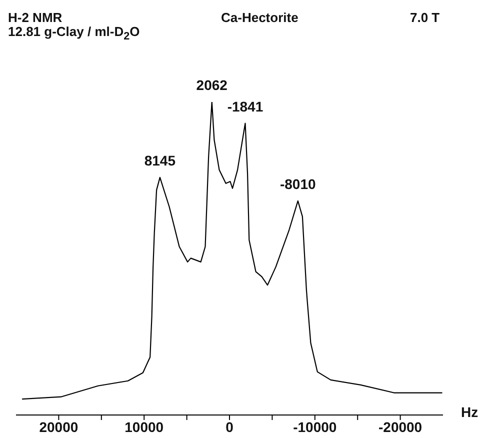 The image size is (492, 441). What do you see at coordinates (35, 17) in the screenshot?
I see `chart-title: H-2 NMR` at bounding box center [35, 17].